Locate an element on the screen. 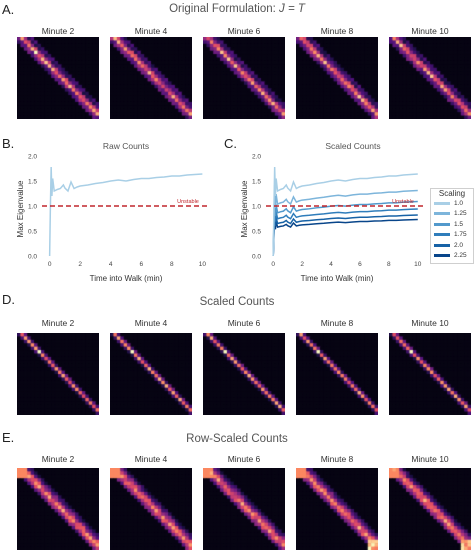 Image resolution: width=474 pixels, height=552 pixels. scaled-threshold-label: Unstable is located at coordinates (403, 202).